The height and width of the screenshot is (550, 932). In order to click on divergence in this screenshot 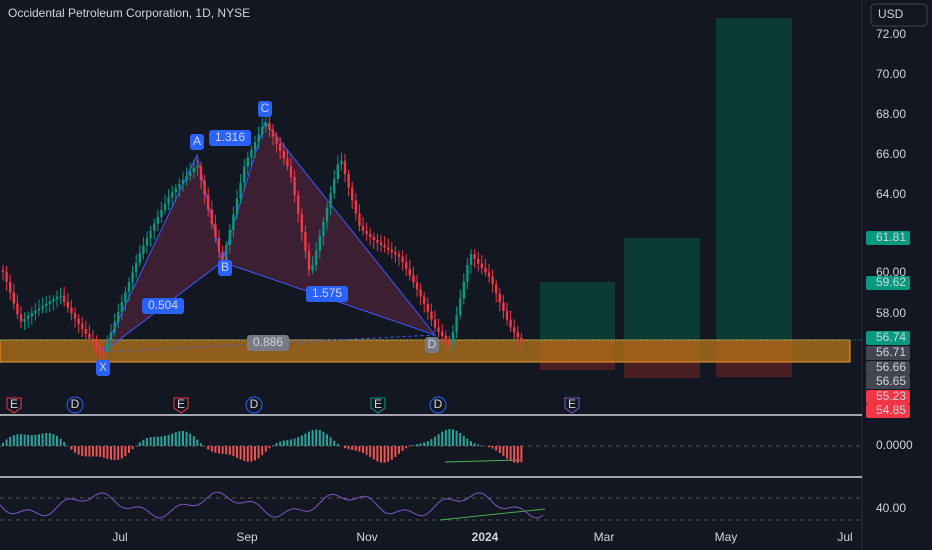, I will do `click(482, 461)`.